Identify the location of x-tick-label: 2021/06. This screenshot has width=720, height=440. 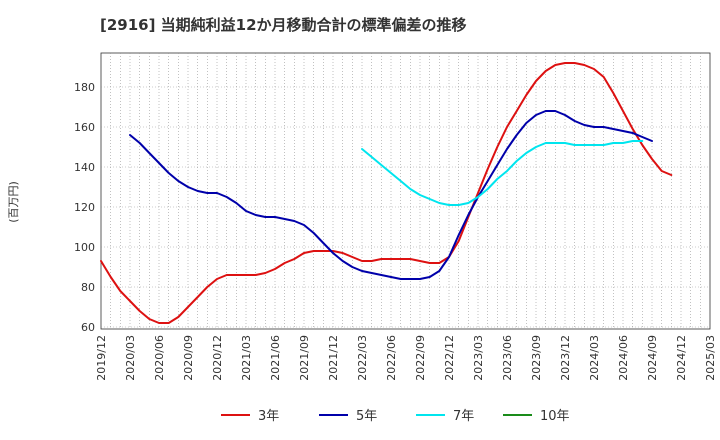
(275, 358).